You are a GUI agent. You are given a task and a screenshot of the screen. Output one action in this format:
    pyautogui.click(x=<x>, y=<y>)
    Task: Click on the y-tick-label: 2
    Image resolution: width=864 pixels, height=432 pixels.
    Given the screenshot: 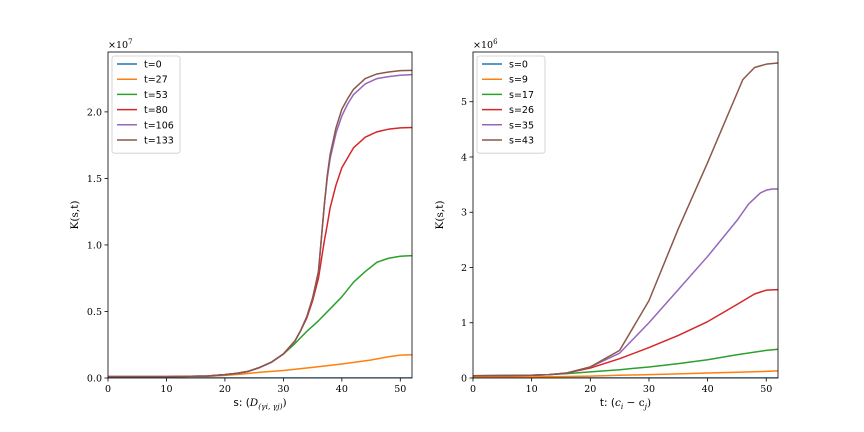 What is the action you would take?
    pyautogui.click(x=464, y=268)
    